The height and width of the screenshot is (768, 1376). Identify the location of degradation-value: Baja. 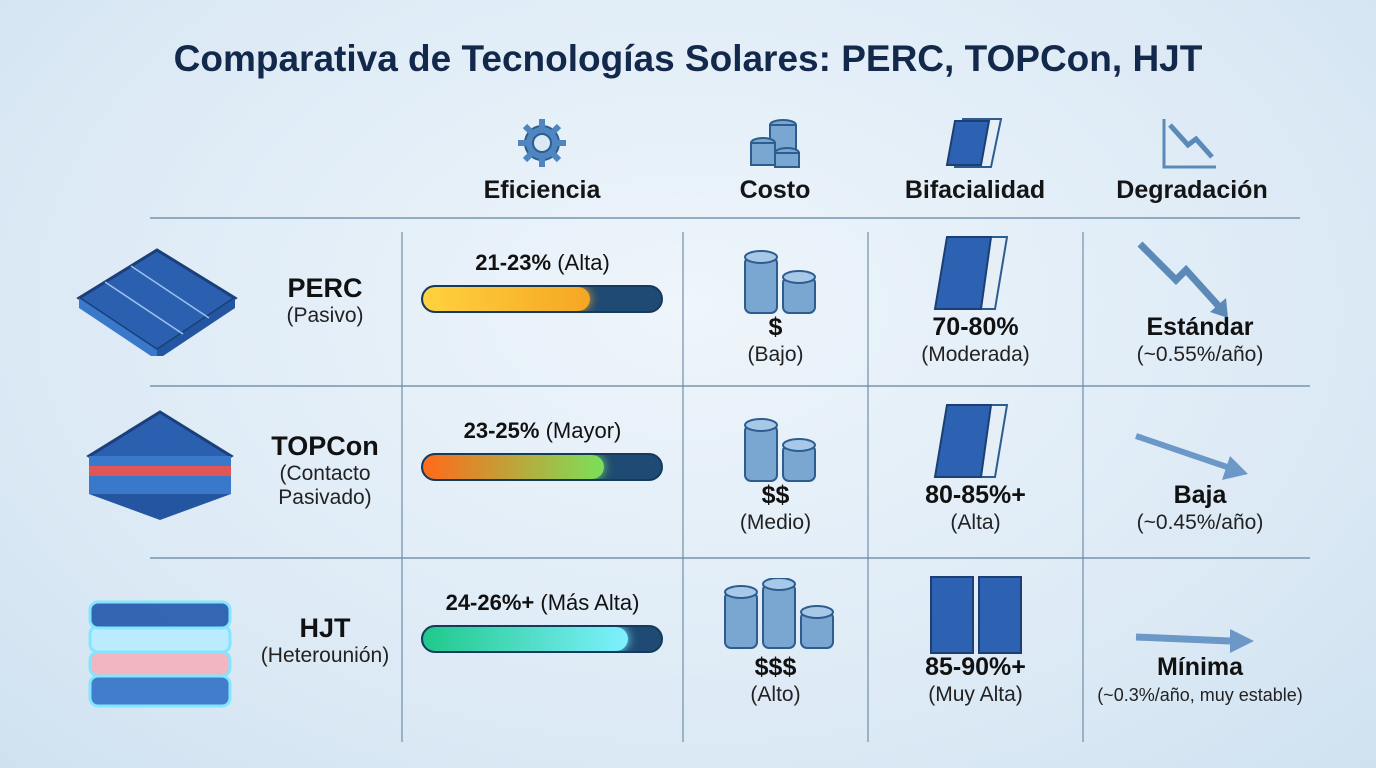
(1200, 495).